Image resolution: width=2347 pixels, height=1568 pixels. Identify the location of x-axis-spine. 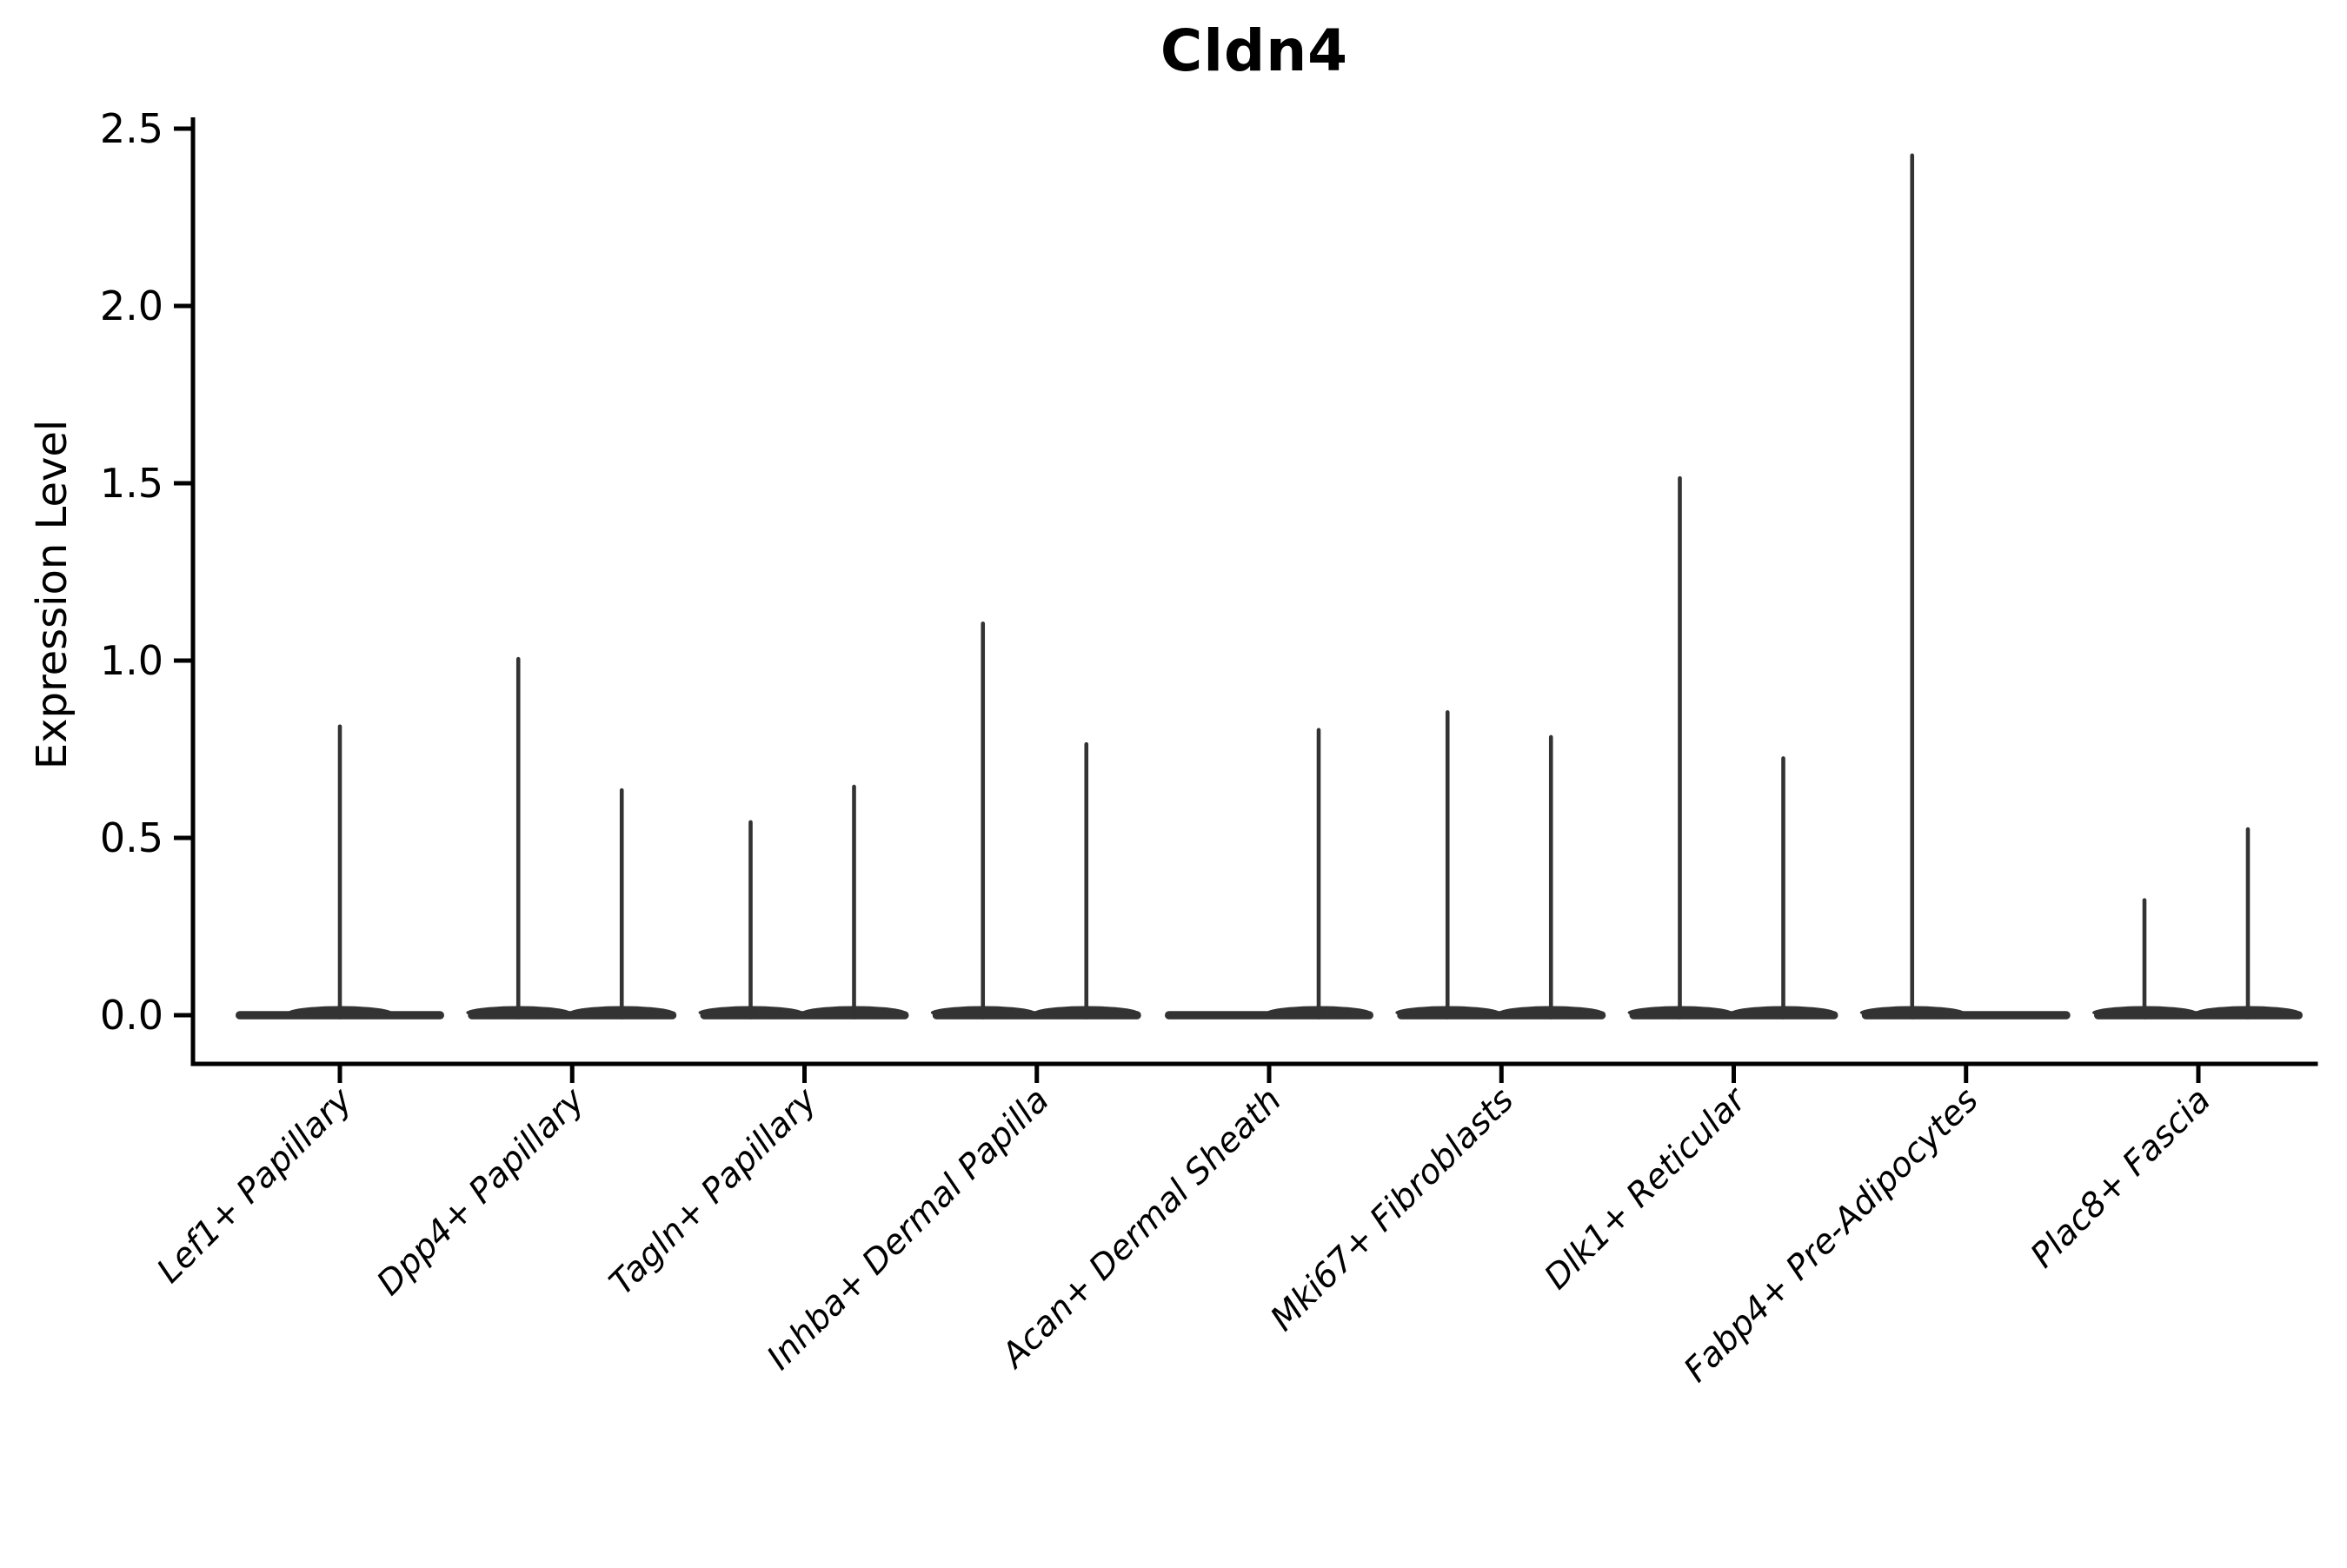
(1254, 1063).